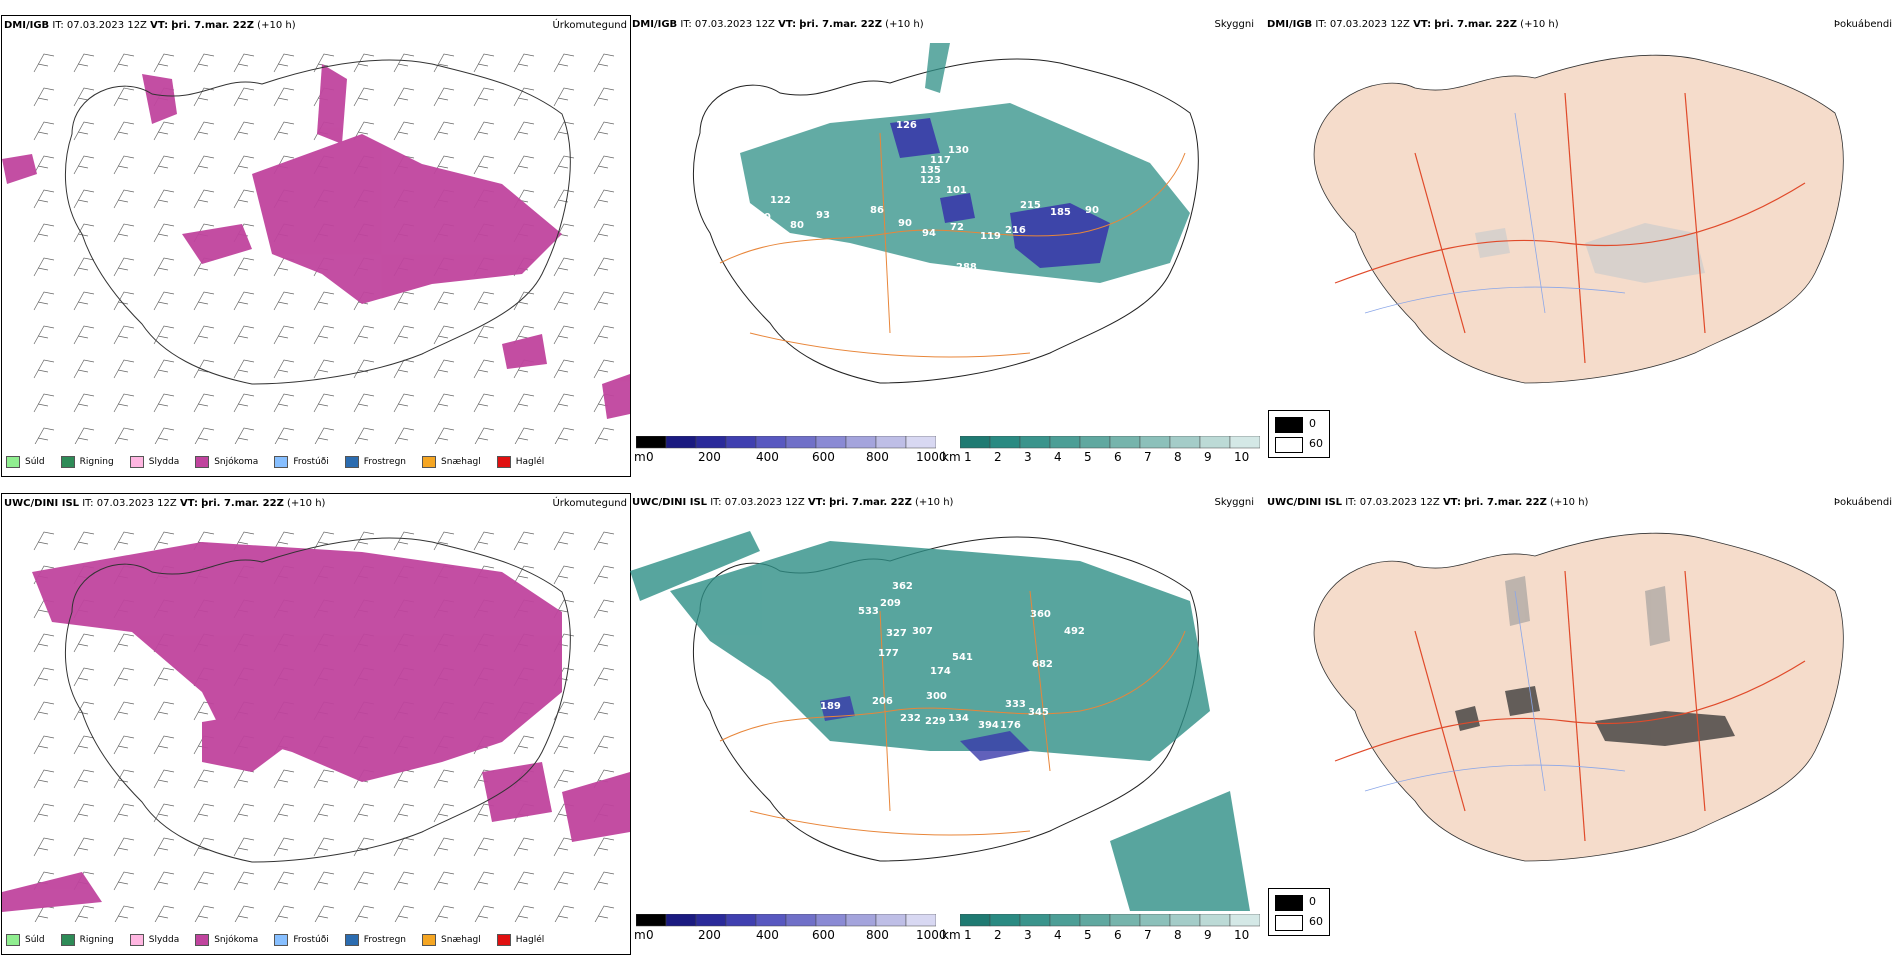 The height and width of the screenshot is (955, 1900). I want to click on visibility-tick: 7, so click(1148, 457).